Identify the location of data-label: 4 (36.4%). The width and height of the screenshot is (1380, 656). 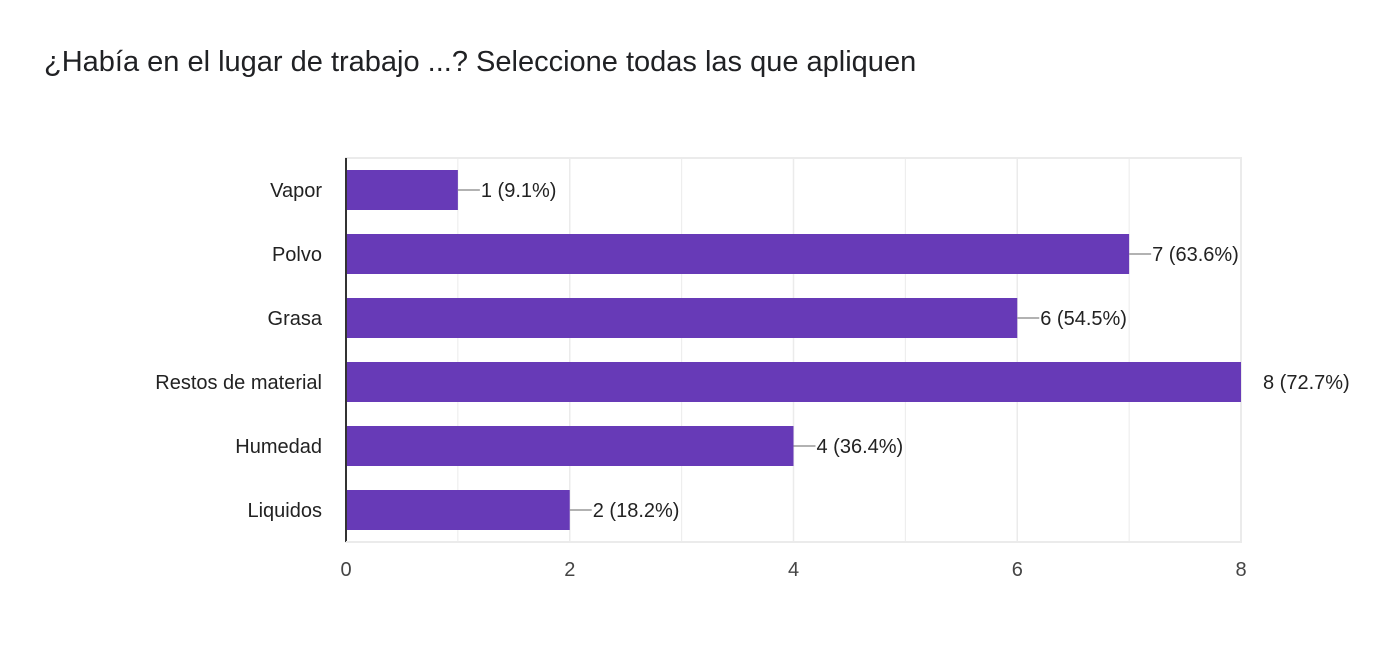
(860, 447).